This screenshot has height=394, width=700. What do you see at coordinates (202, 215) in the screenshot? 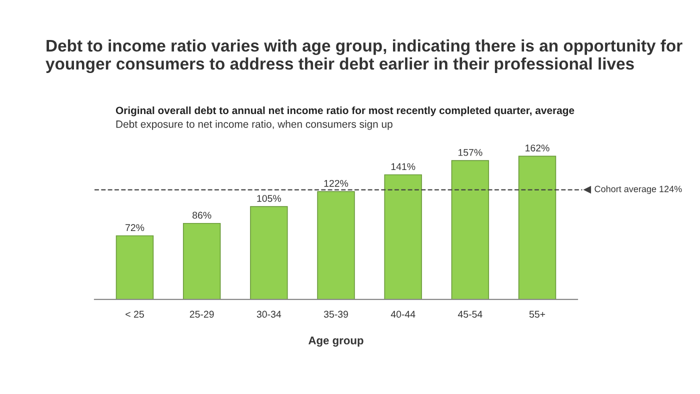
I see `data-label: 86%` at bounding box center [202, 215].